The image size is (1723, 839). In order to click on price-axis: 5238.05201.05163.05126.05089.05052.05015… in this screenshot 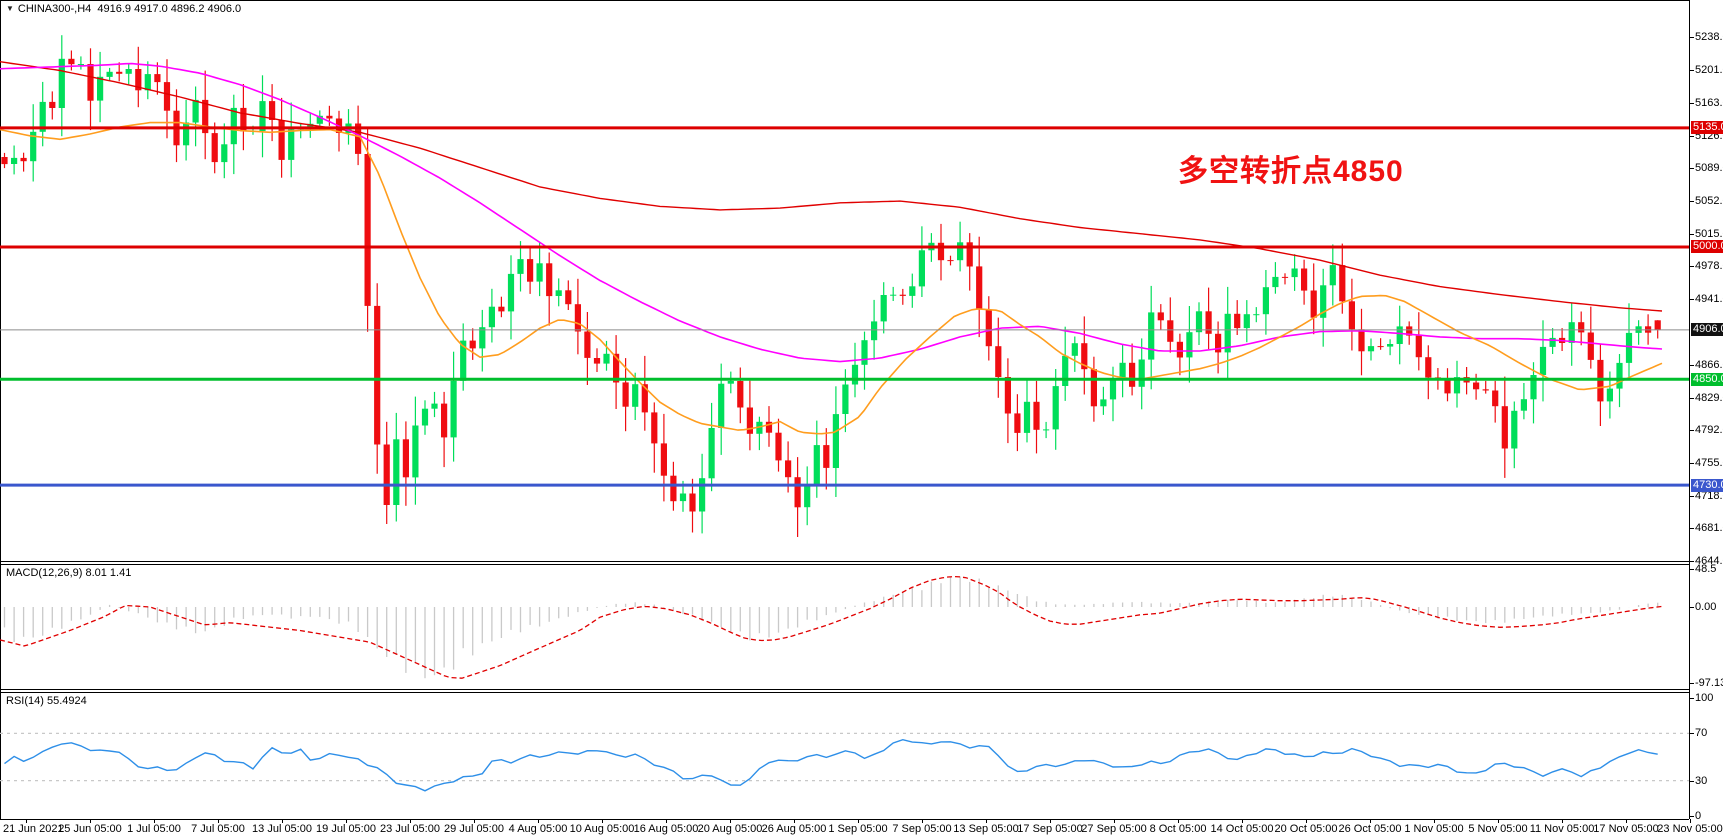, I will do `click(1706, 411)`.